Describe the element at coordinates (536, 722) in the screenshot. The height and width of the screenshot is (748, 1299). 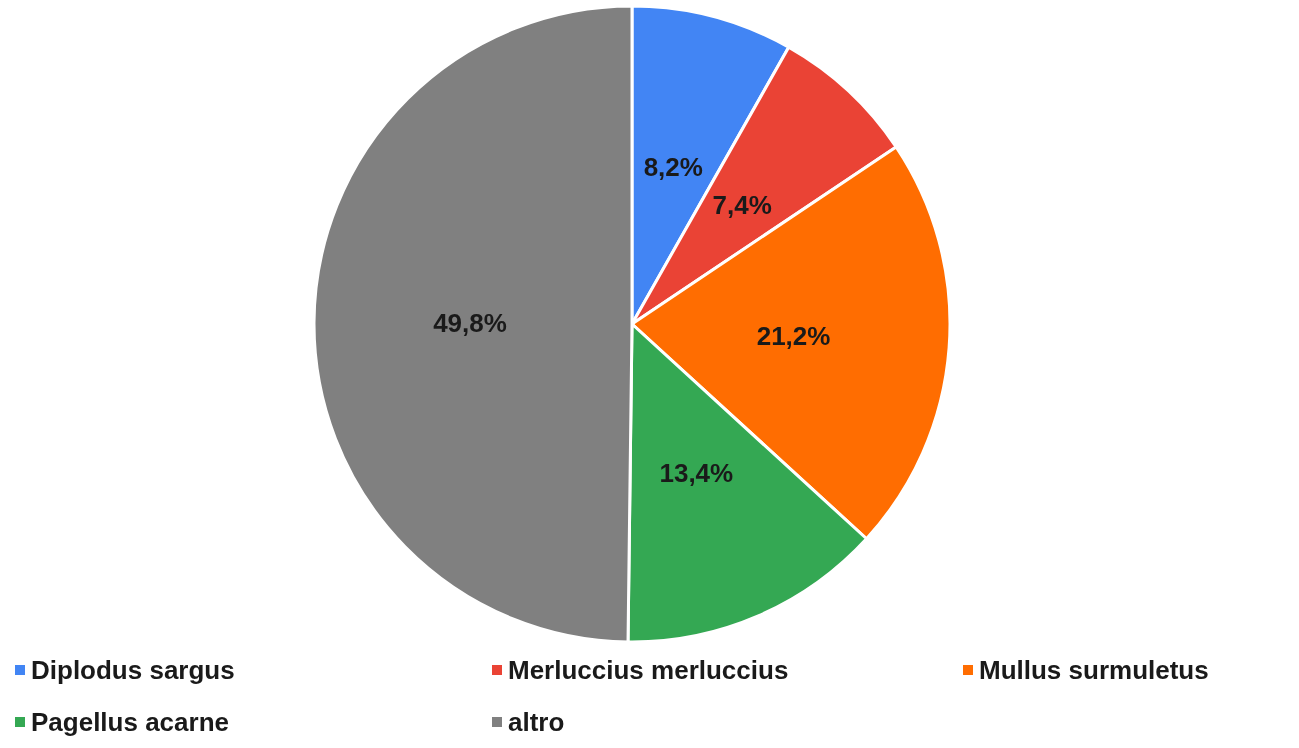
I see `legend-label: altro` at that location.